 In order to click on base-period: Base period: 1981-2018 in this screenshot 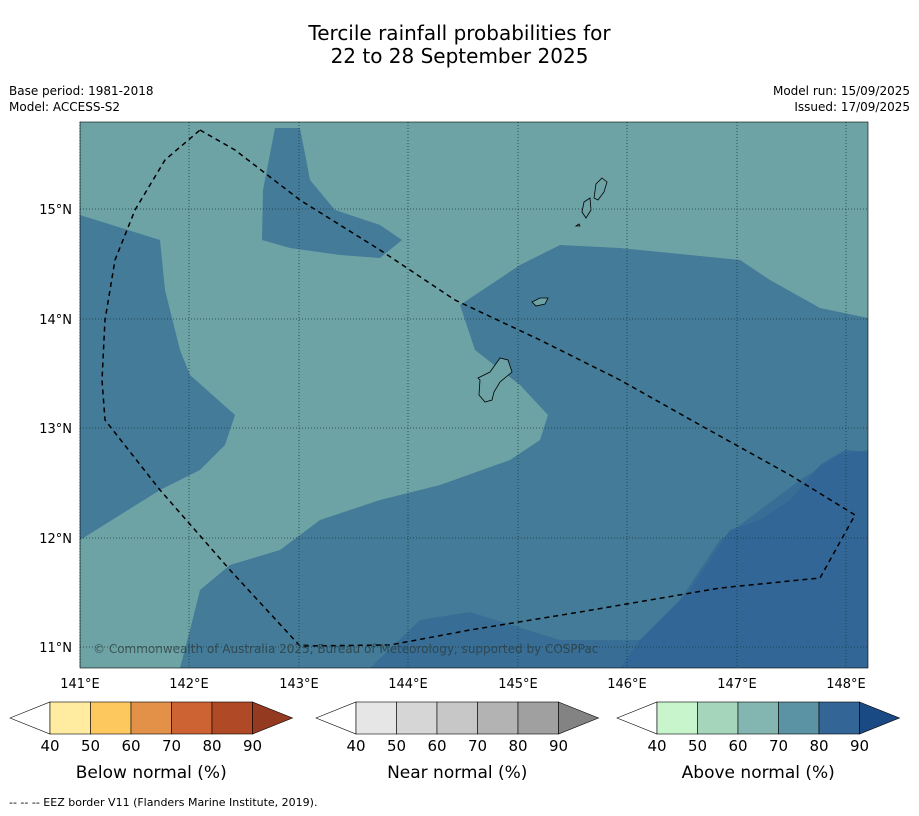, I will do `click(81, 91)`.